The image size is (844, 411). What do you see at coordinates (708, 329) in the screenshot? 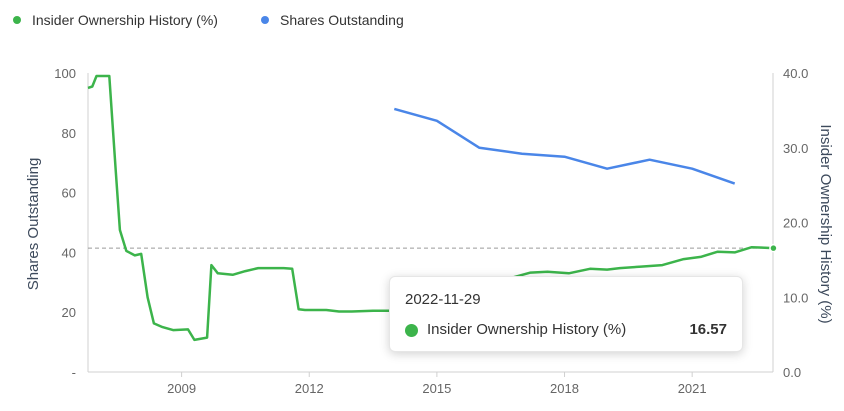
I see `tooltip-value: 16.57` at bounding box center [708, 329].